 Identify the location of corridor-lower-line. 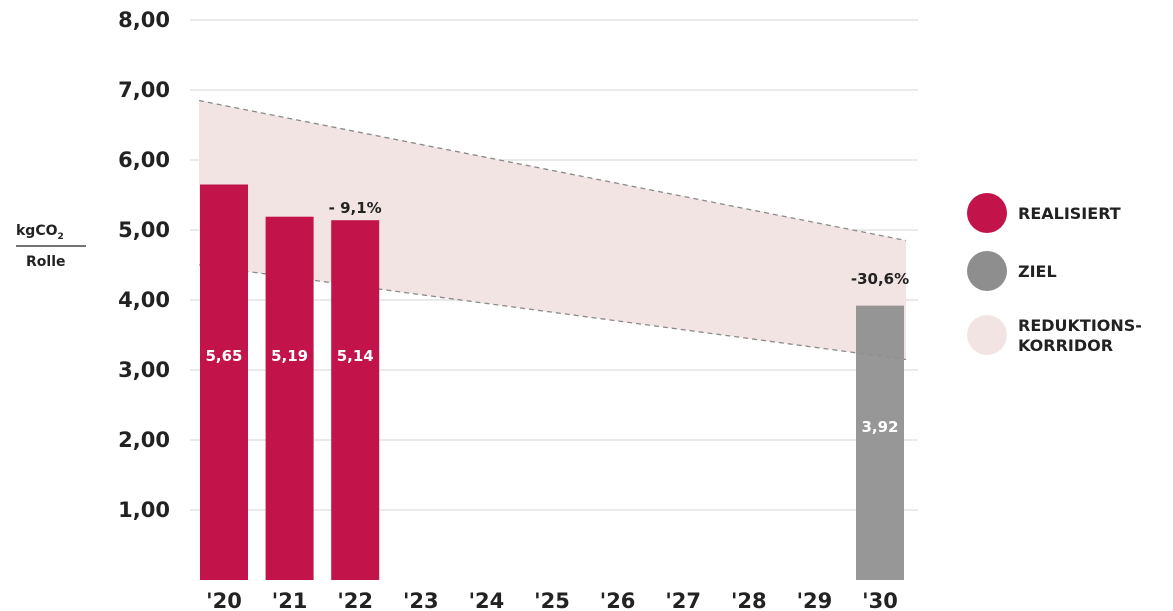
(552, 312).